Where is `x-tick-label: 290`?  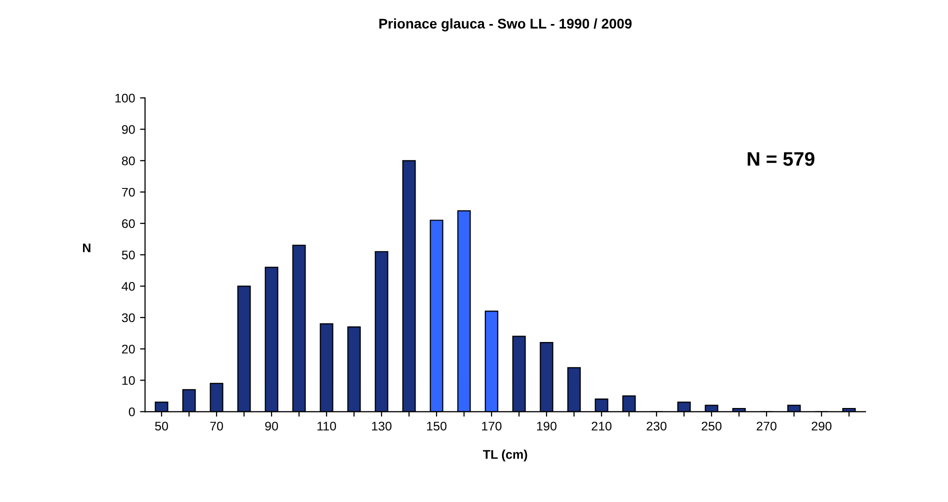 x-tick-label: 290 is located at coordinates (822, 426).